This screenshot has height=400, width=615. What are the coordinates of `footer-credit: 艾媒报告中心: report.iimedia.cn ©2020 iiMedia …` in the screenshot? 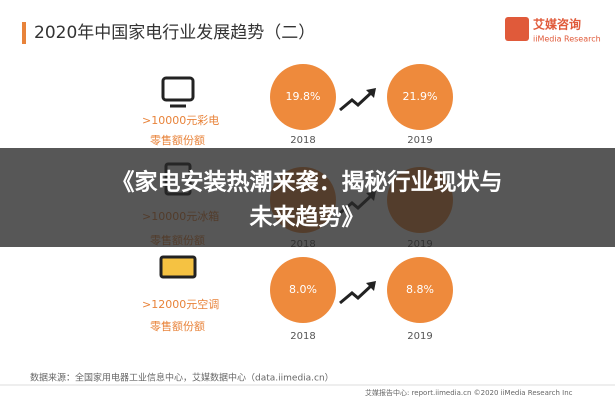 It's located at (469, 392).